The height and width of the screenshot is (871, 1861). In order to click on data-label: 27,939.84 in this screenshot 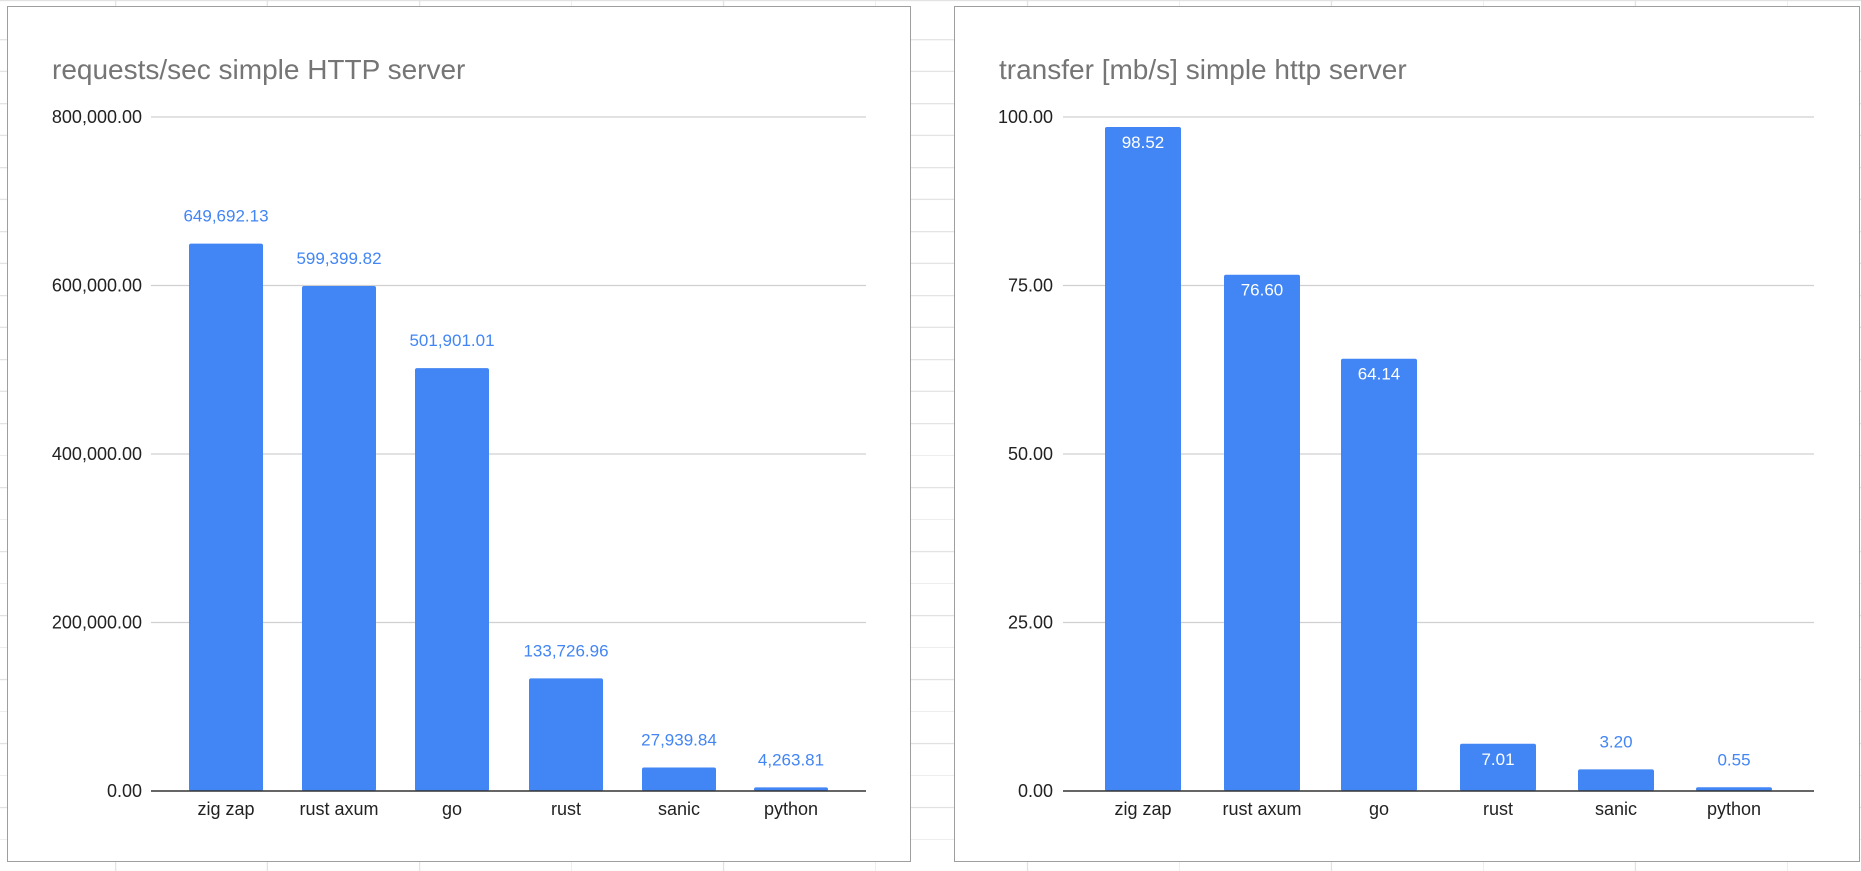, I will do `click(679, 739)`.